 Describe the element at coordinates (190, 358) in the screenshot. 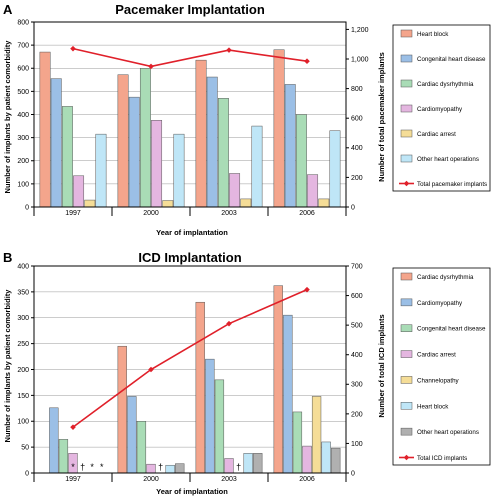

I see `panel-b-total-line` at that location.